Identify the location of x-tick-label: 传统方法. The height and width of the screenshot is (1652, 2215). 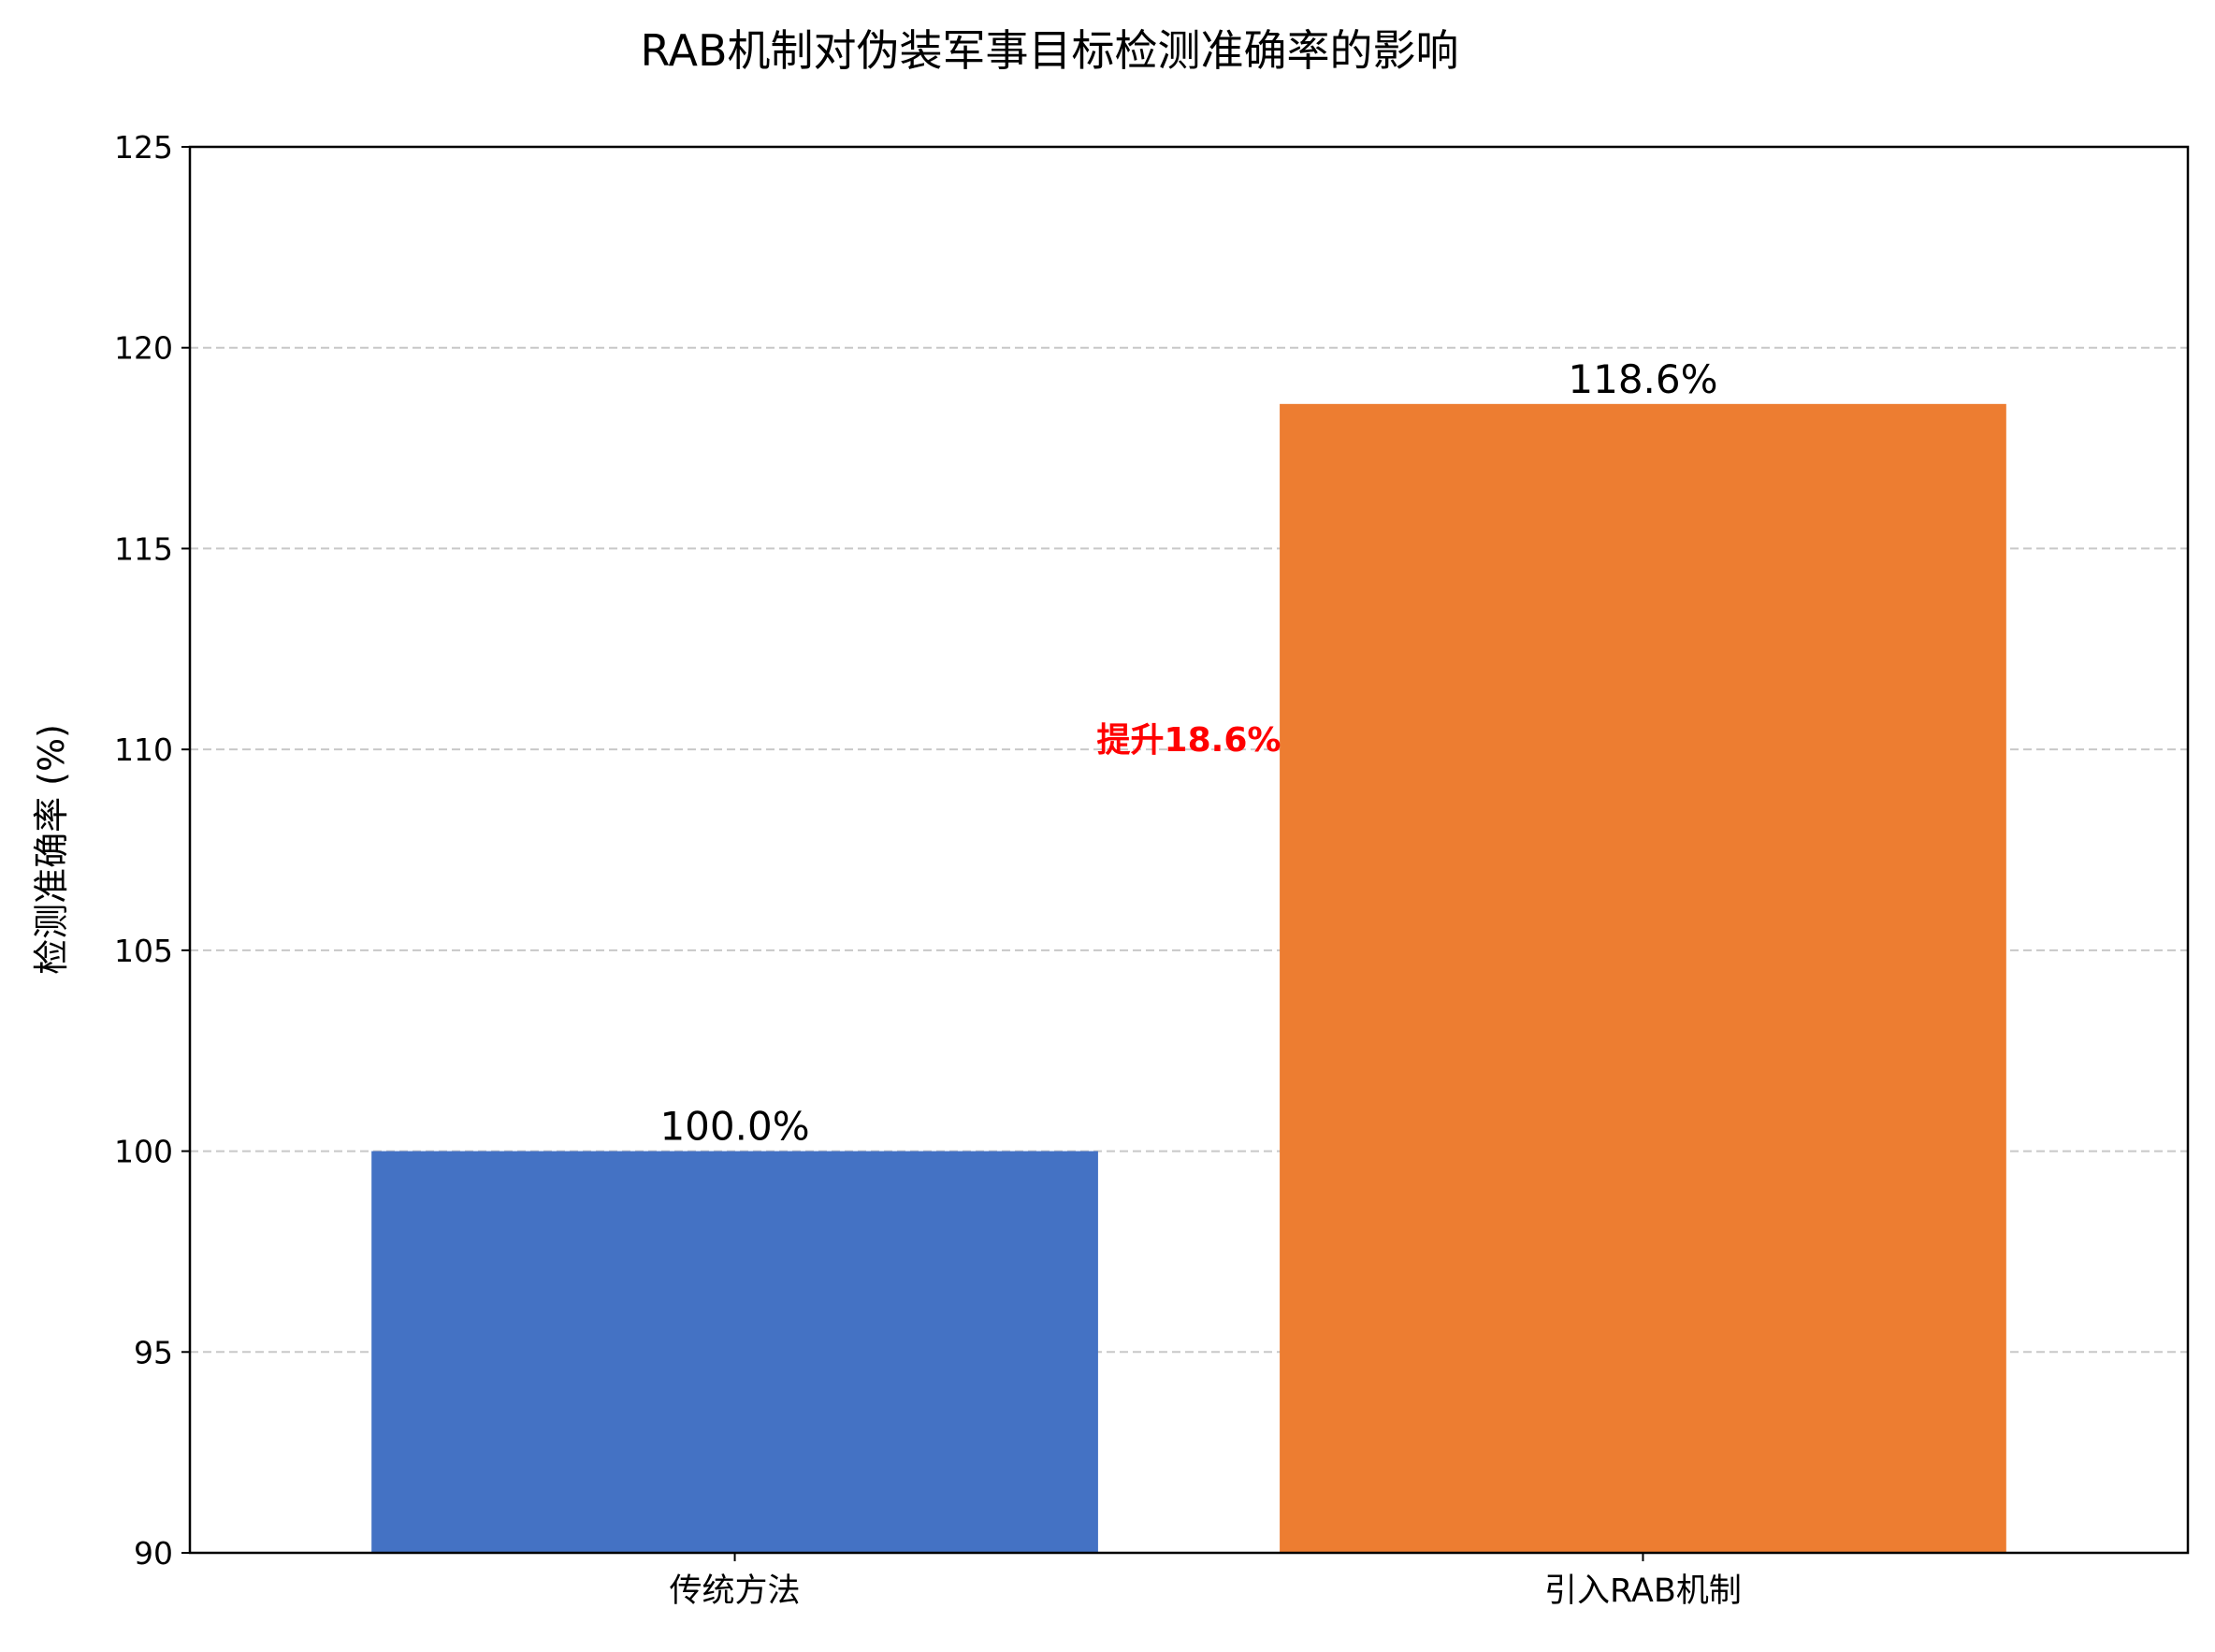
(735, 1591).